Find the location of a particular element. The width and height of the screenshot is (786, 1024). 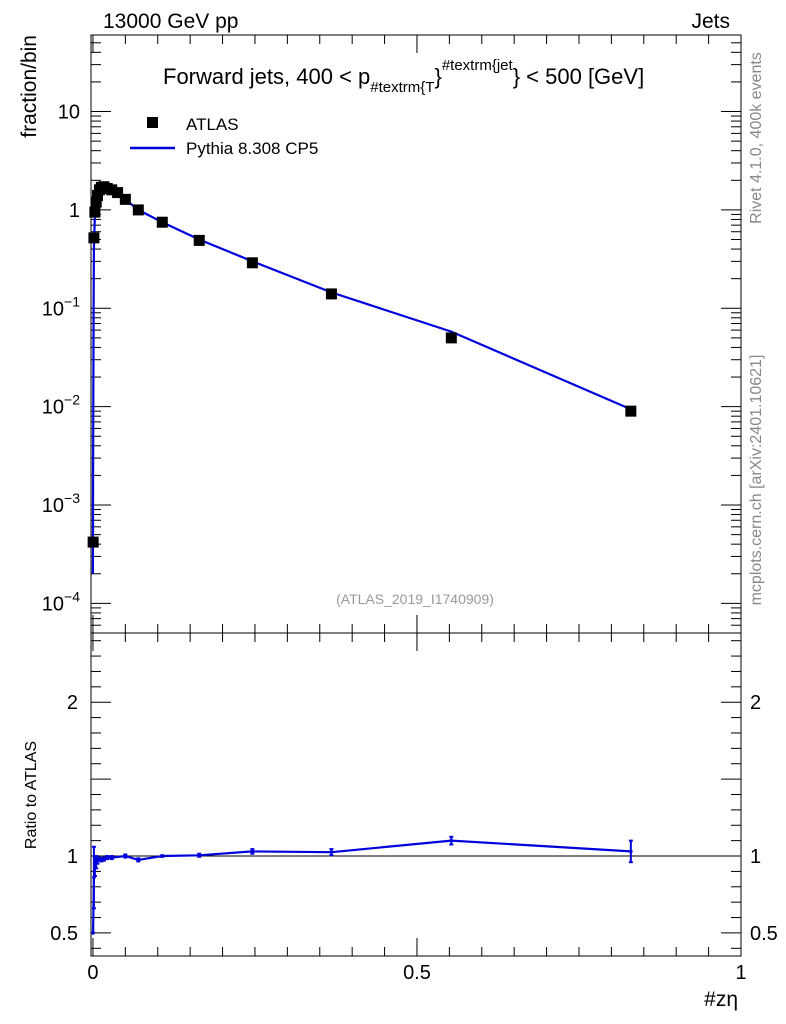

title-part-mid: } is located at coordinates (437, 76).